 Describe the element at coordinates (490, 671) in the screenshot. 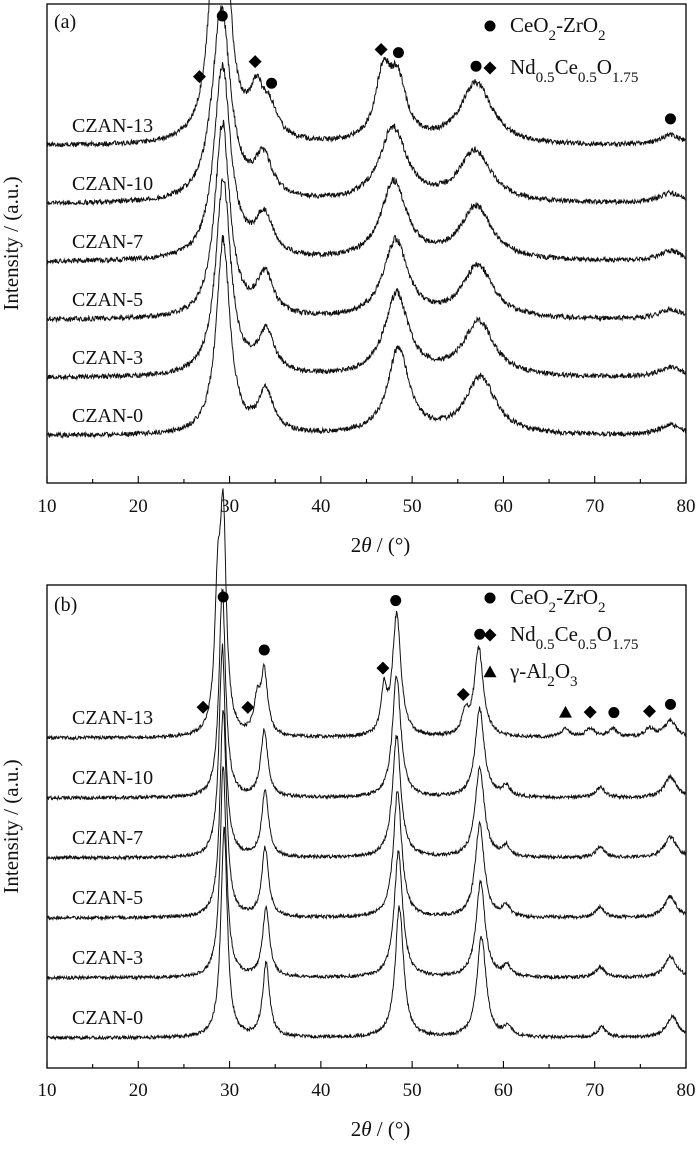

I see `legend-marker-triangle` at that location.